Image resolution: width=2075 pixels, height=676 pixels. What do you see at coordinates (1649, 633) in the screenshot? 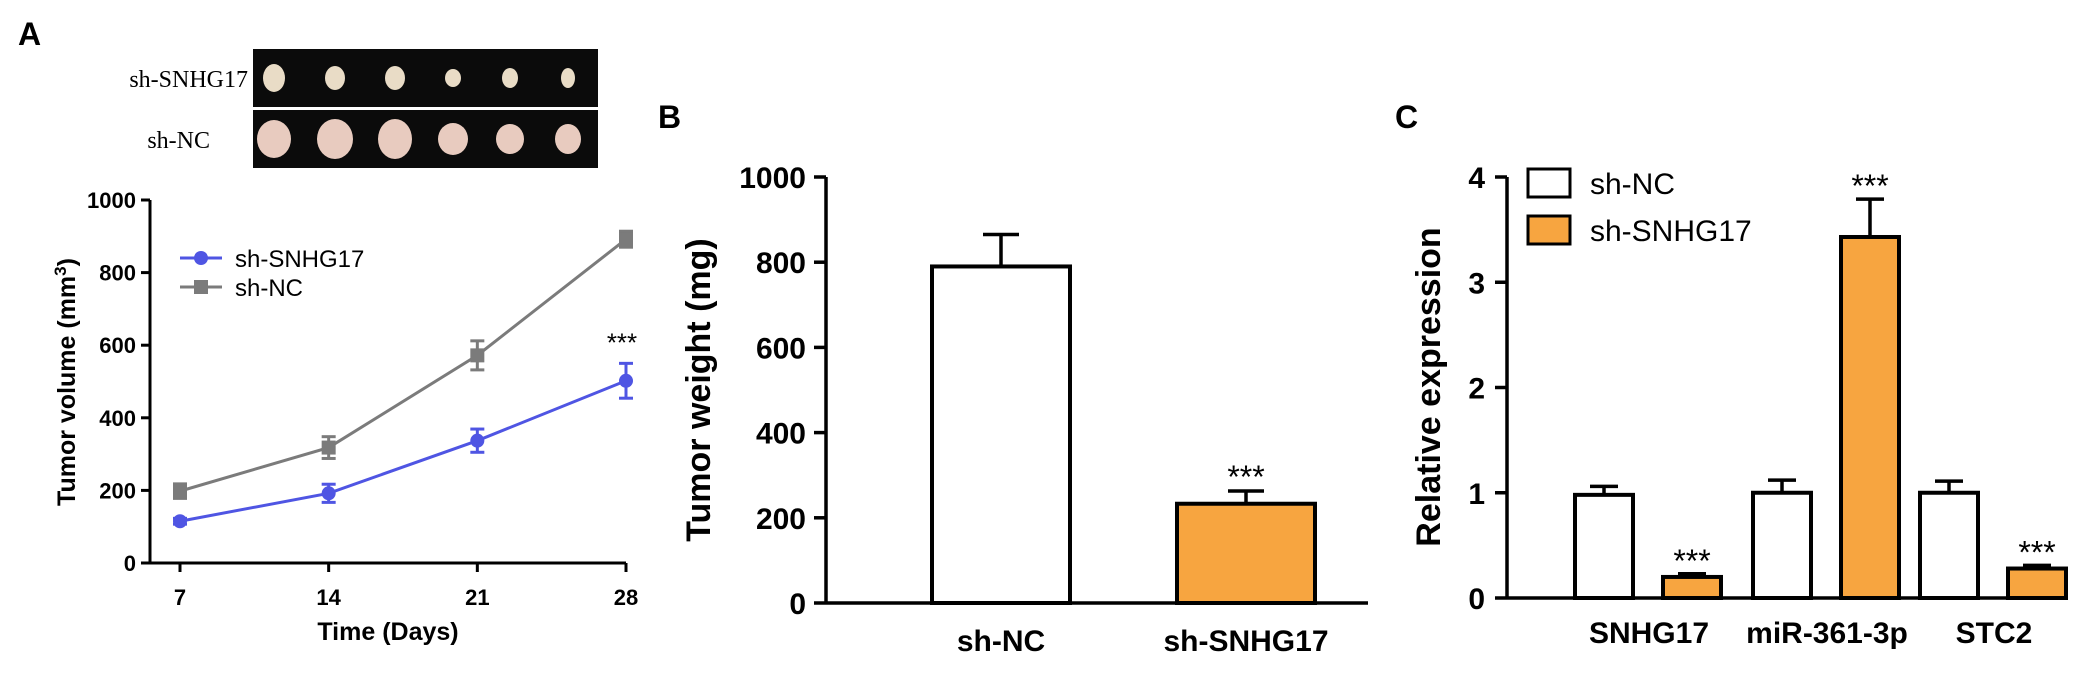
I see `x-category-label: SNHG17` at bounding box center [1649, 633].